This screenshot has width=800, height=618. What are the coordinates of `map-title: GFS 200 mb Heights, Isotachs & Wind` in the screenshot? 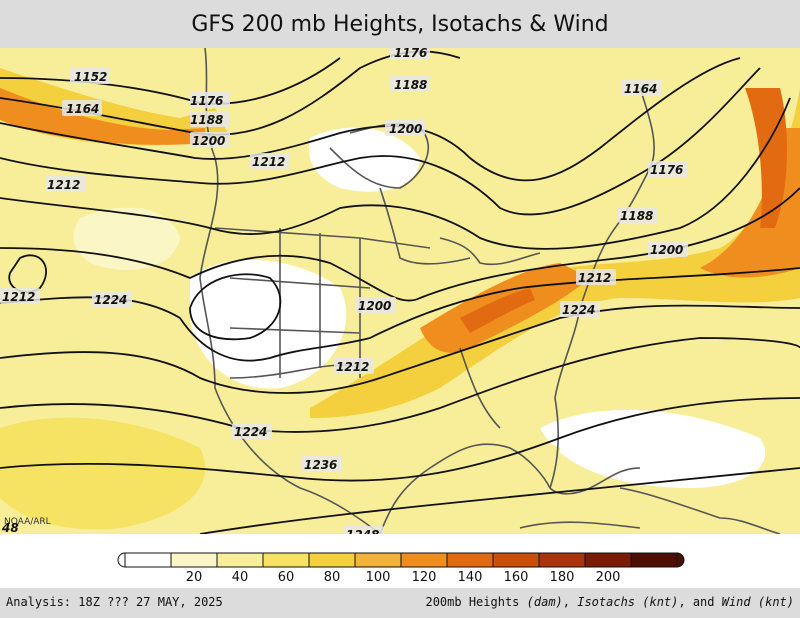 It's located at (400, 24).